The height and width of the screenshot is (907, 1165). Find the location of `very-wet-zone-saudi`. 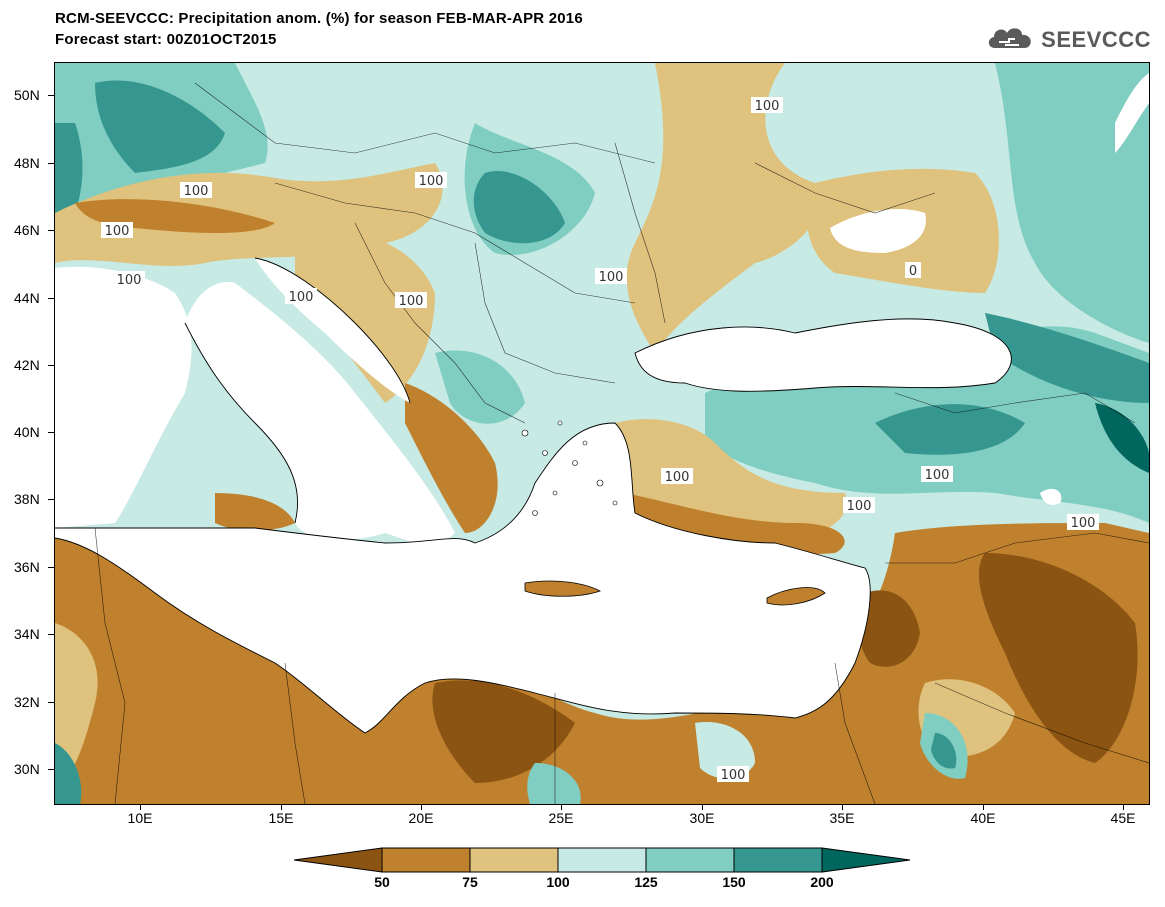

very-wet-zone-saudi is located at coordinates (944, 751).